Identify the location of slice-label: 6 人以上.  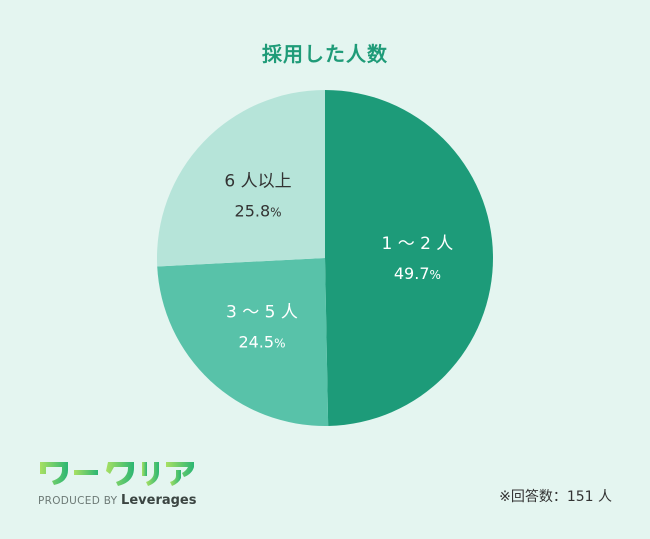
(257, 181).